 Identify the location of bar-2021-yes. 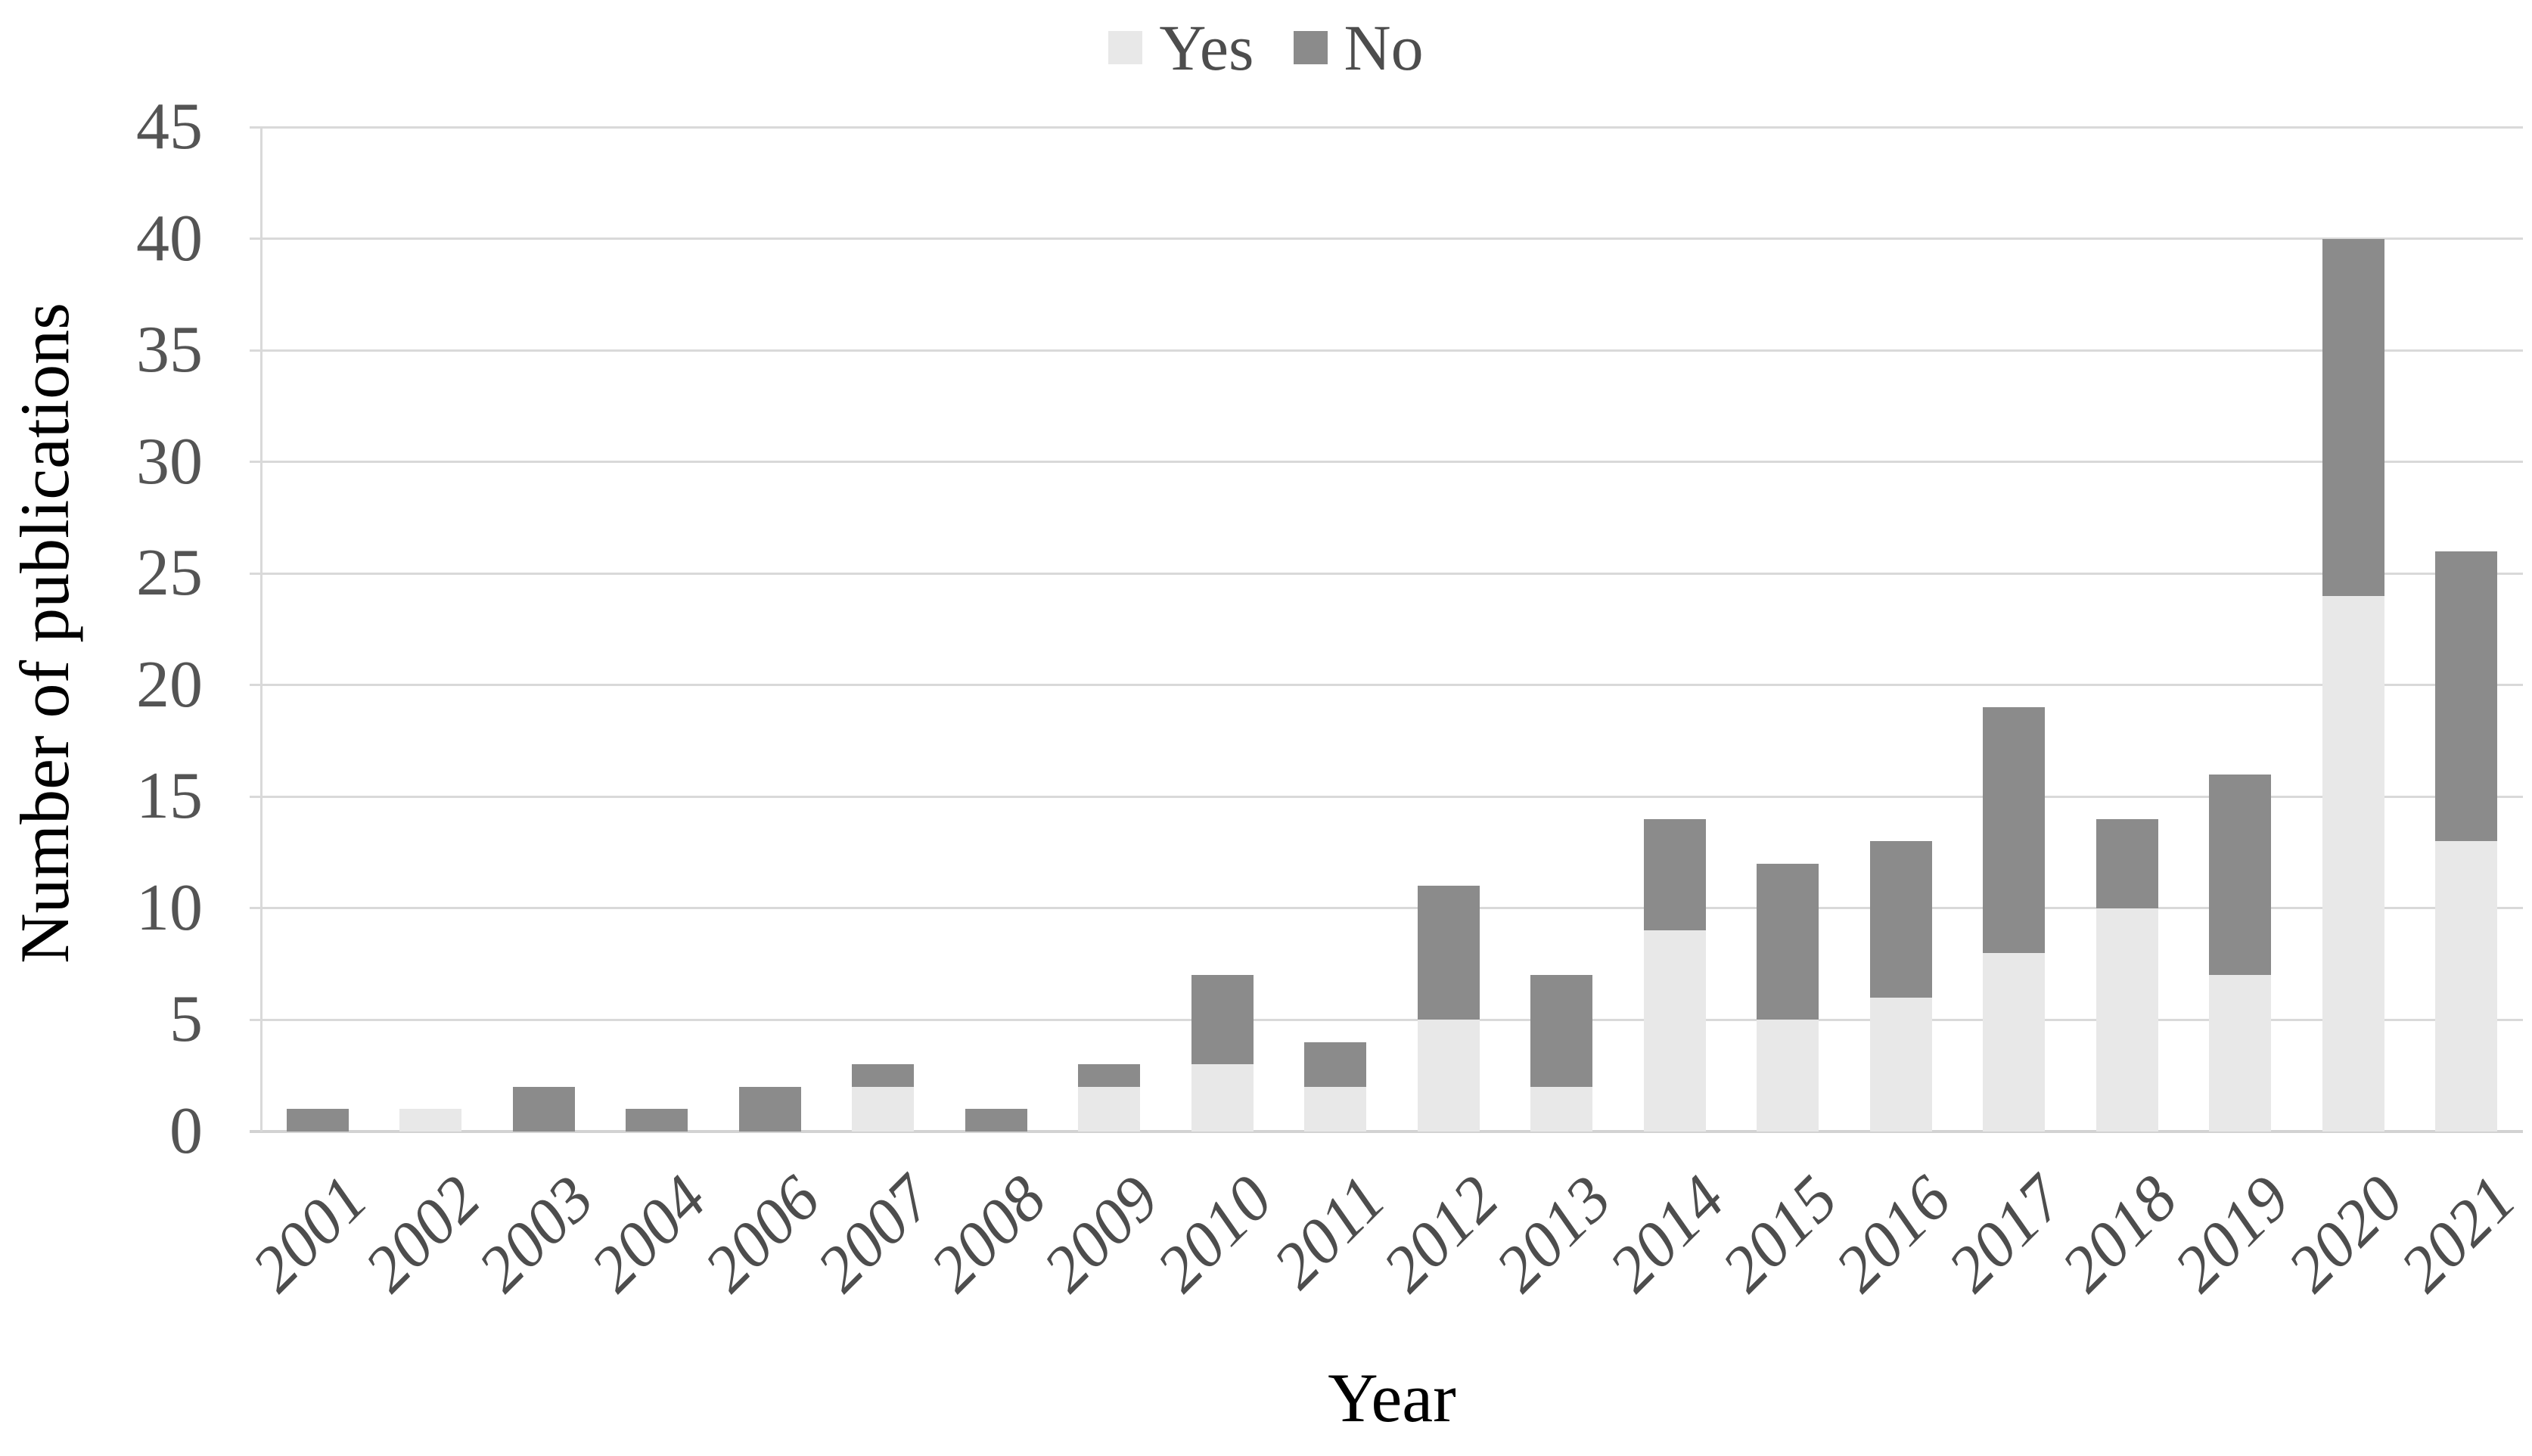
(2466, 986).